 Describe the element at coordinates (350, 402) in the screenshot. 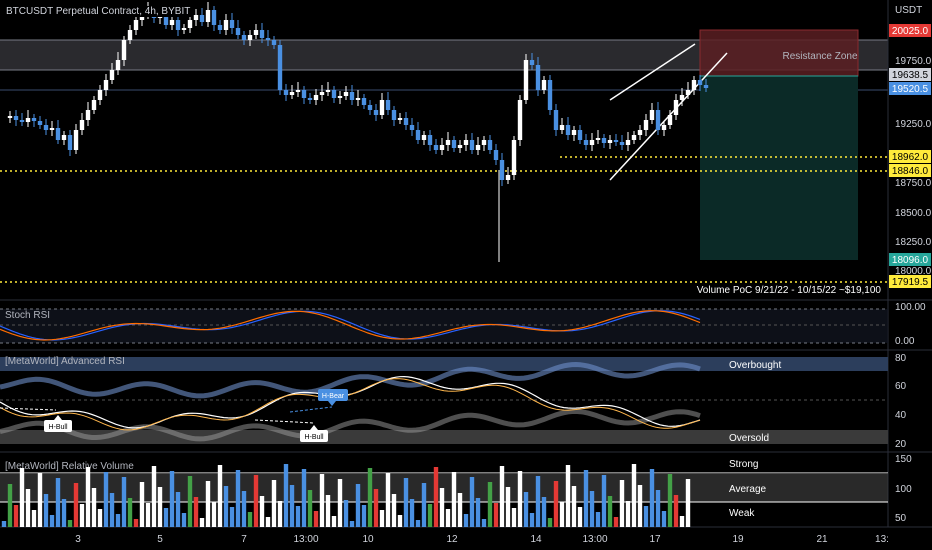

I see `rsi-line` at that location.